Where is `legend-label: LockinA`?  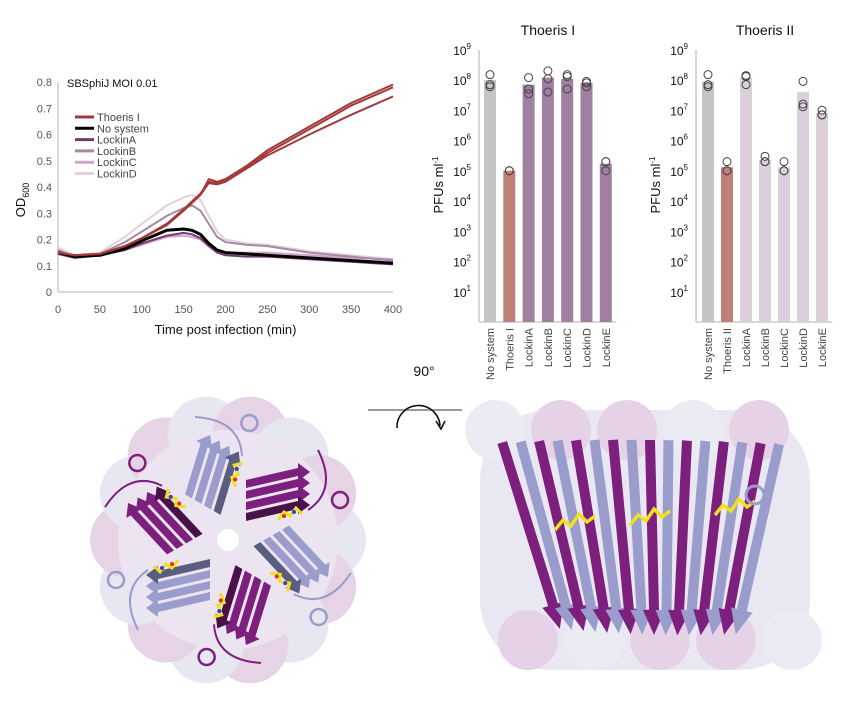 legend-label: LockinA is located at coordinates (117, 141).